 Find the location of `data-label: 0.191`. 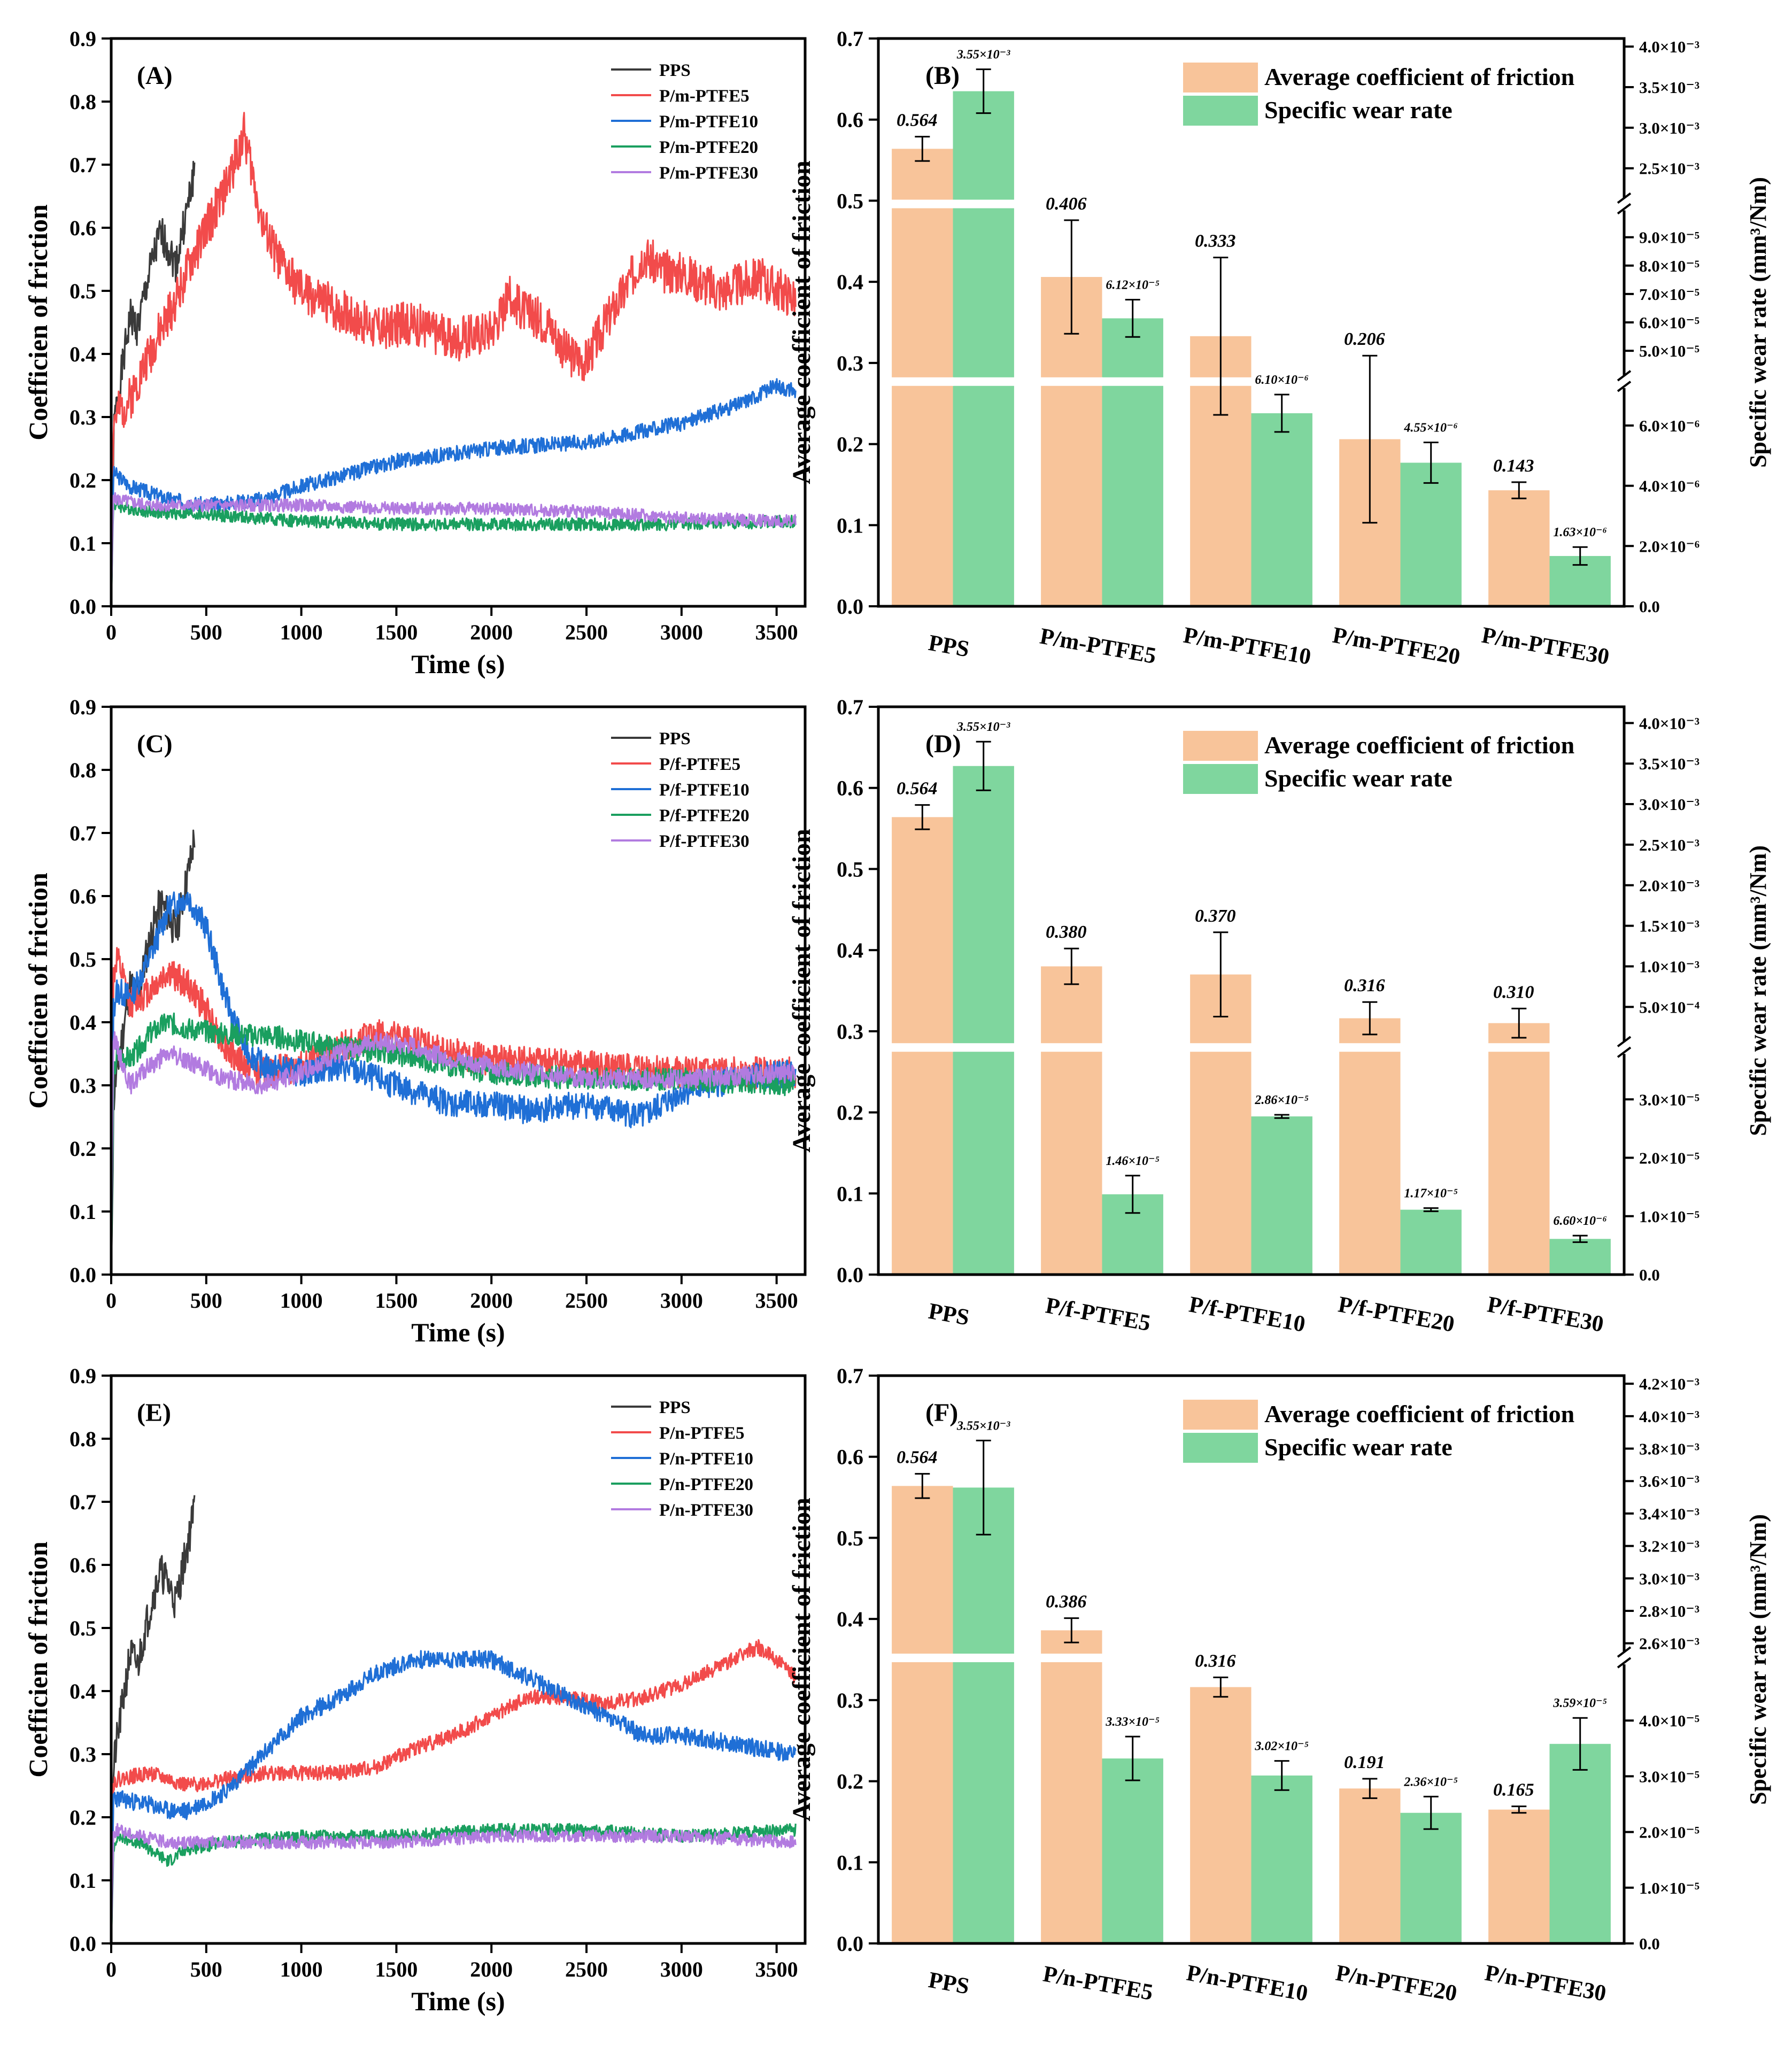

data-label: 0.191 is located at coordinates (1364, 1762).